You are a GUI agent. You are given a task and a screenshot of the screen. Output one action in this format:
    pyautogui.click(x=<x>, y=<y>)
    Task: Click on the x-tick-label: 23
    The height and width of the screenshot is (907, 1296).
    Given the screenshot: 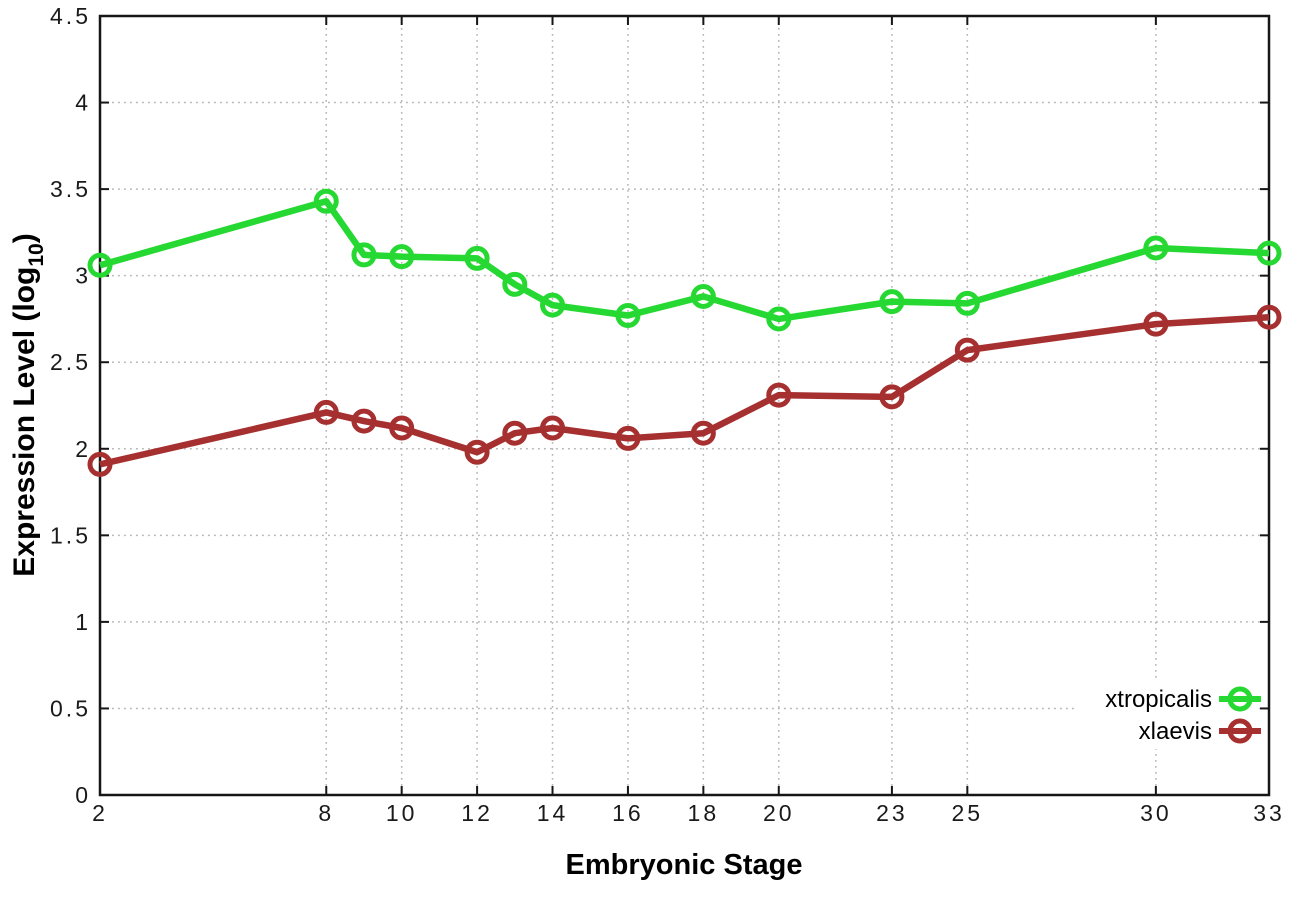 What is the action you would take?
    pyautogui.click(x=892, y=813)
    